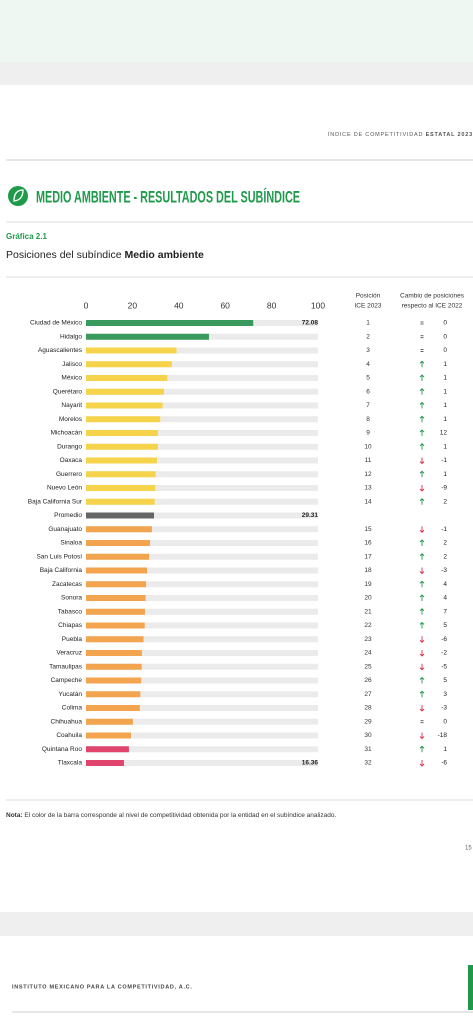  Describe the element at coordinates (225, 305) in the screenshot. I see `x-tick-label: 60` at that location.